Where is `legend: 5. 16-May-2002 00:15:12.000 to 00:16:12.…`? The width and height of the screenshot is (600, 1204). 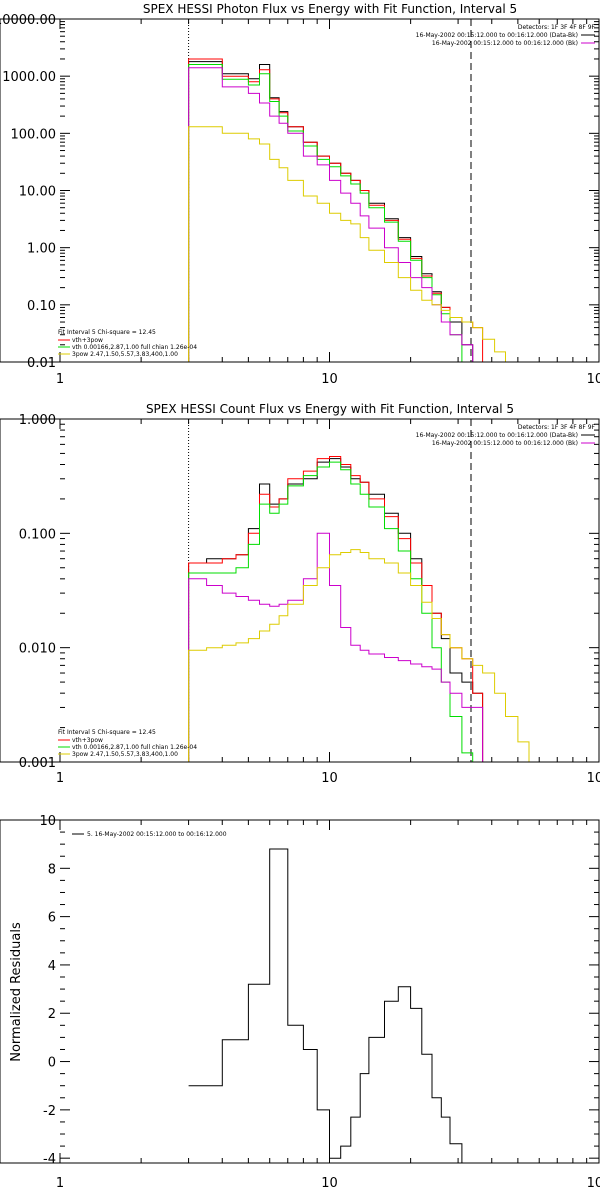 legend: 5. 16-May-2002 00:15:12.000 to 00:16:12.… is located at coordinates (149, 834).